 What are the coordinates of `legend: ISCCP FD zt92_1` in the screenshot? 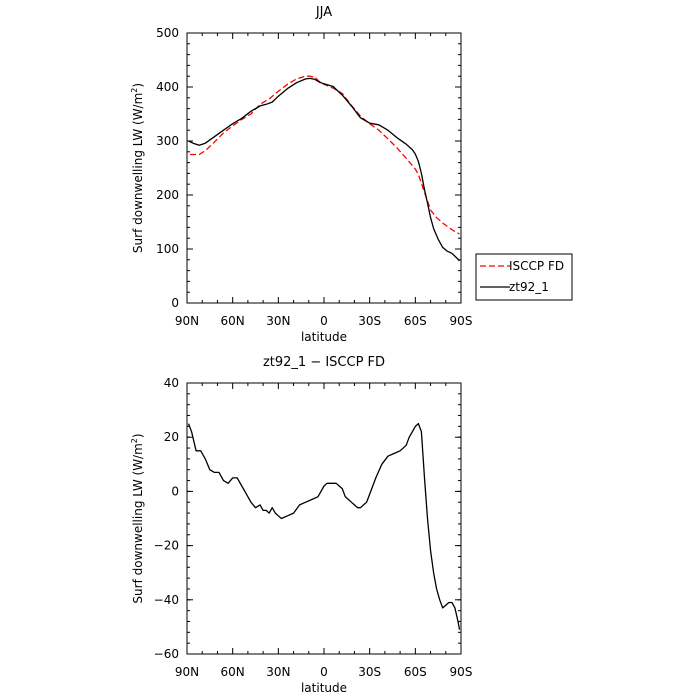 It's located at (524, 277).